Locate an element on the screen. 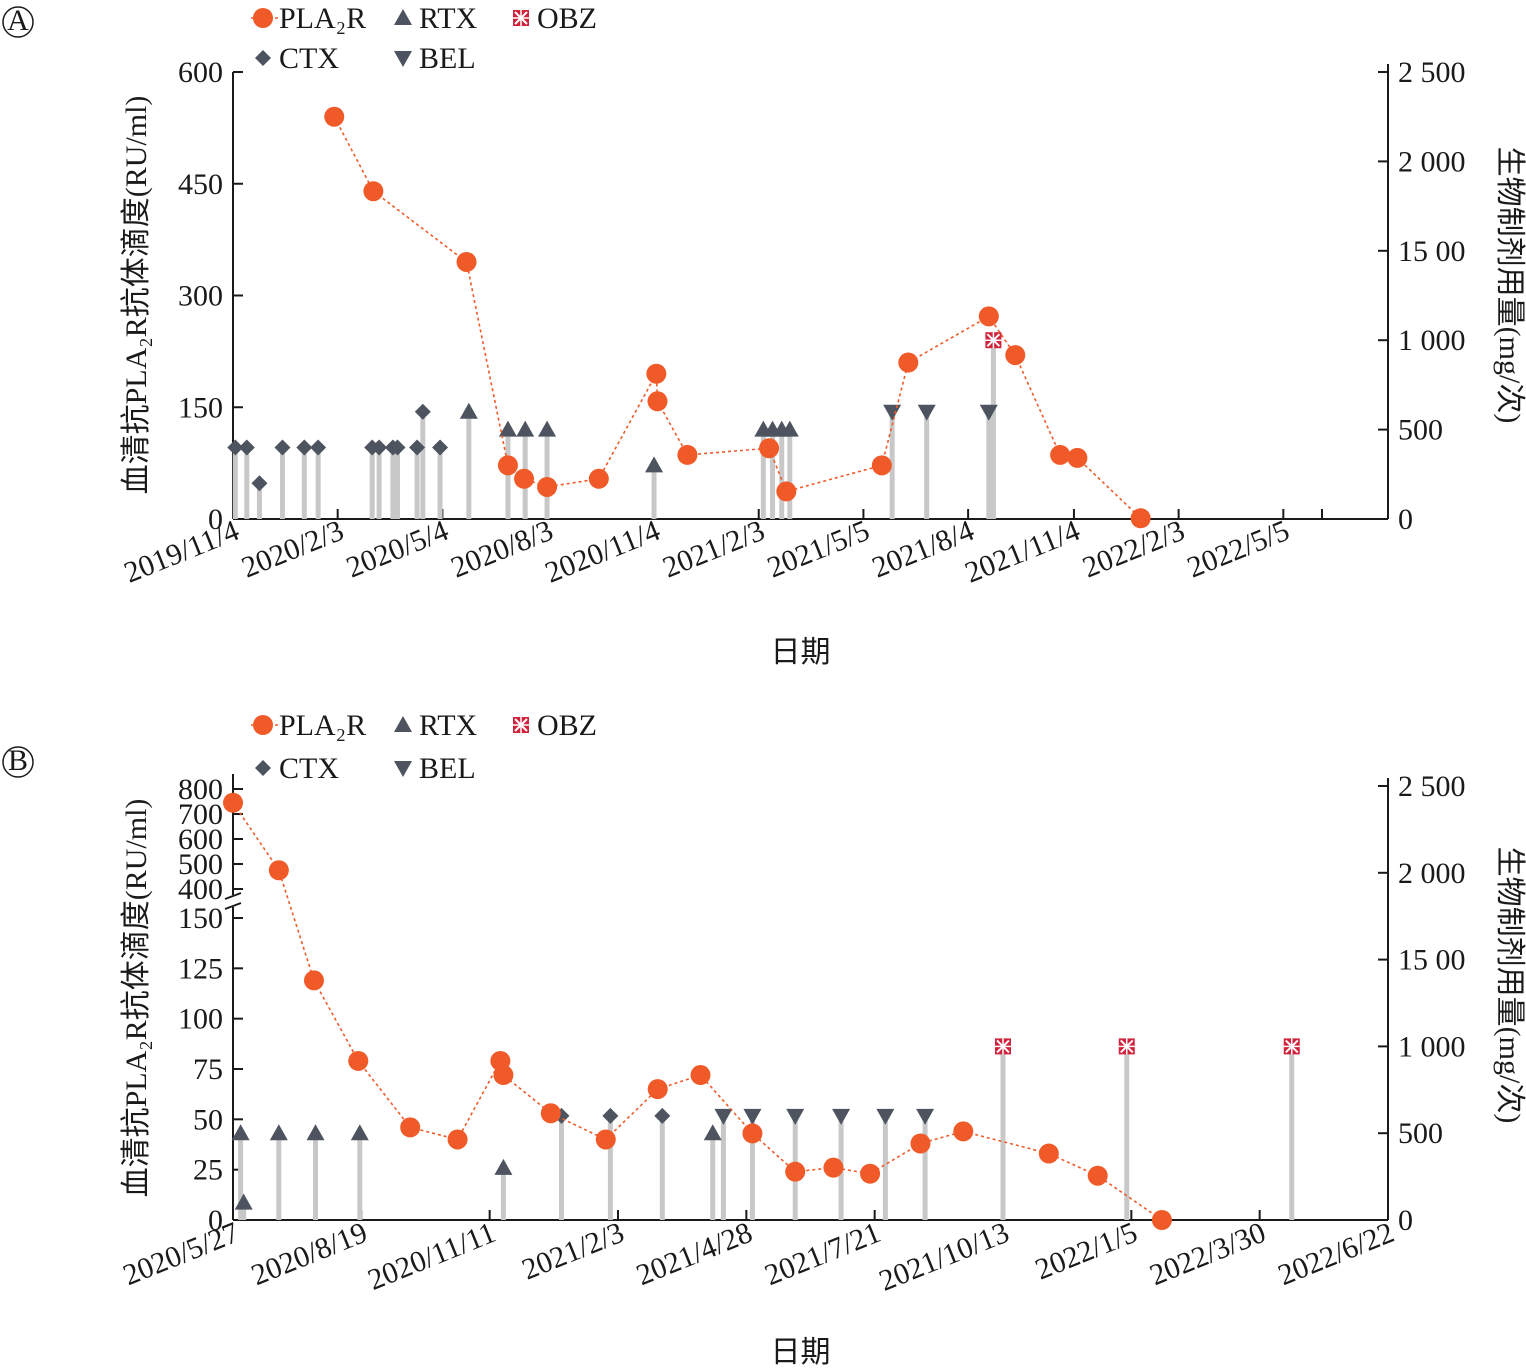 This screenshot has width=1526, height=1372. legend-rtx-label: RTX is located at coordinates (448, 18).